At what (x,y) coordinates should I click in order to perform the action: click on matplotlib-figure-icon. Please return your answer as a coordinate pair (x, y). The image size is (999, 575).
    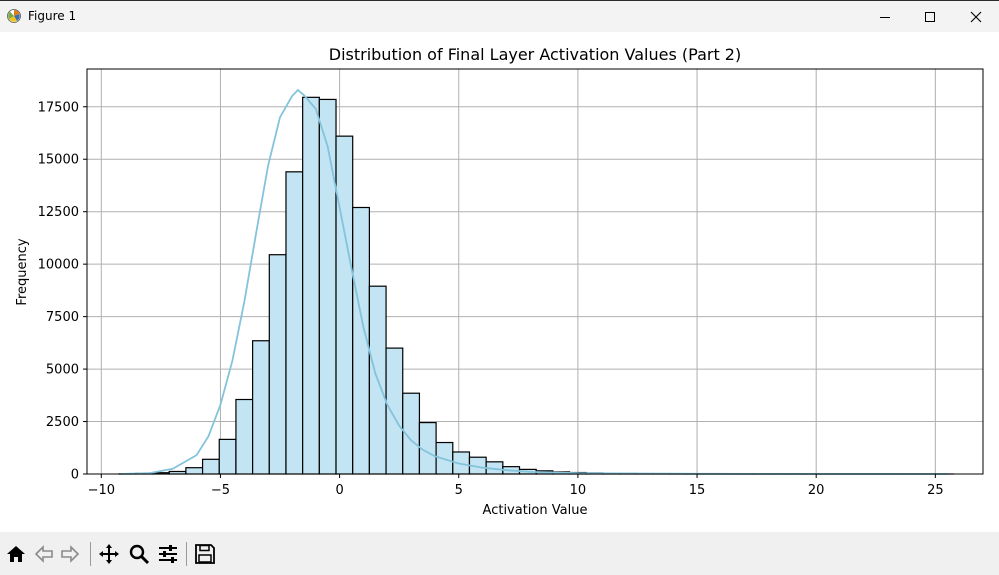
    Looking at the image, I should click on (14, 16).